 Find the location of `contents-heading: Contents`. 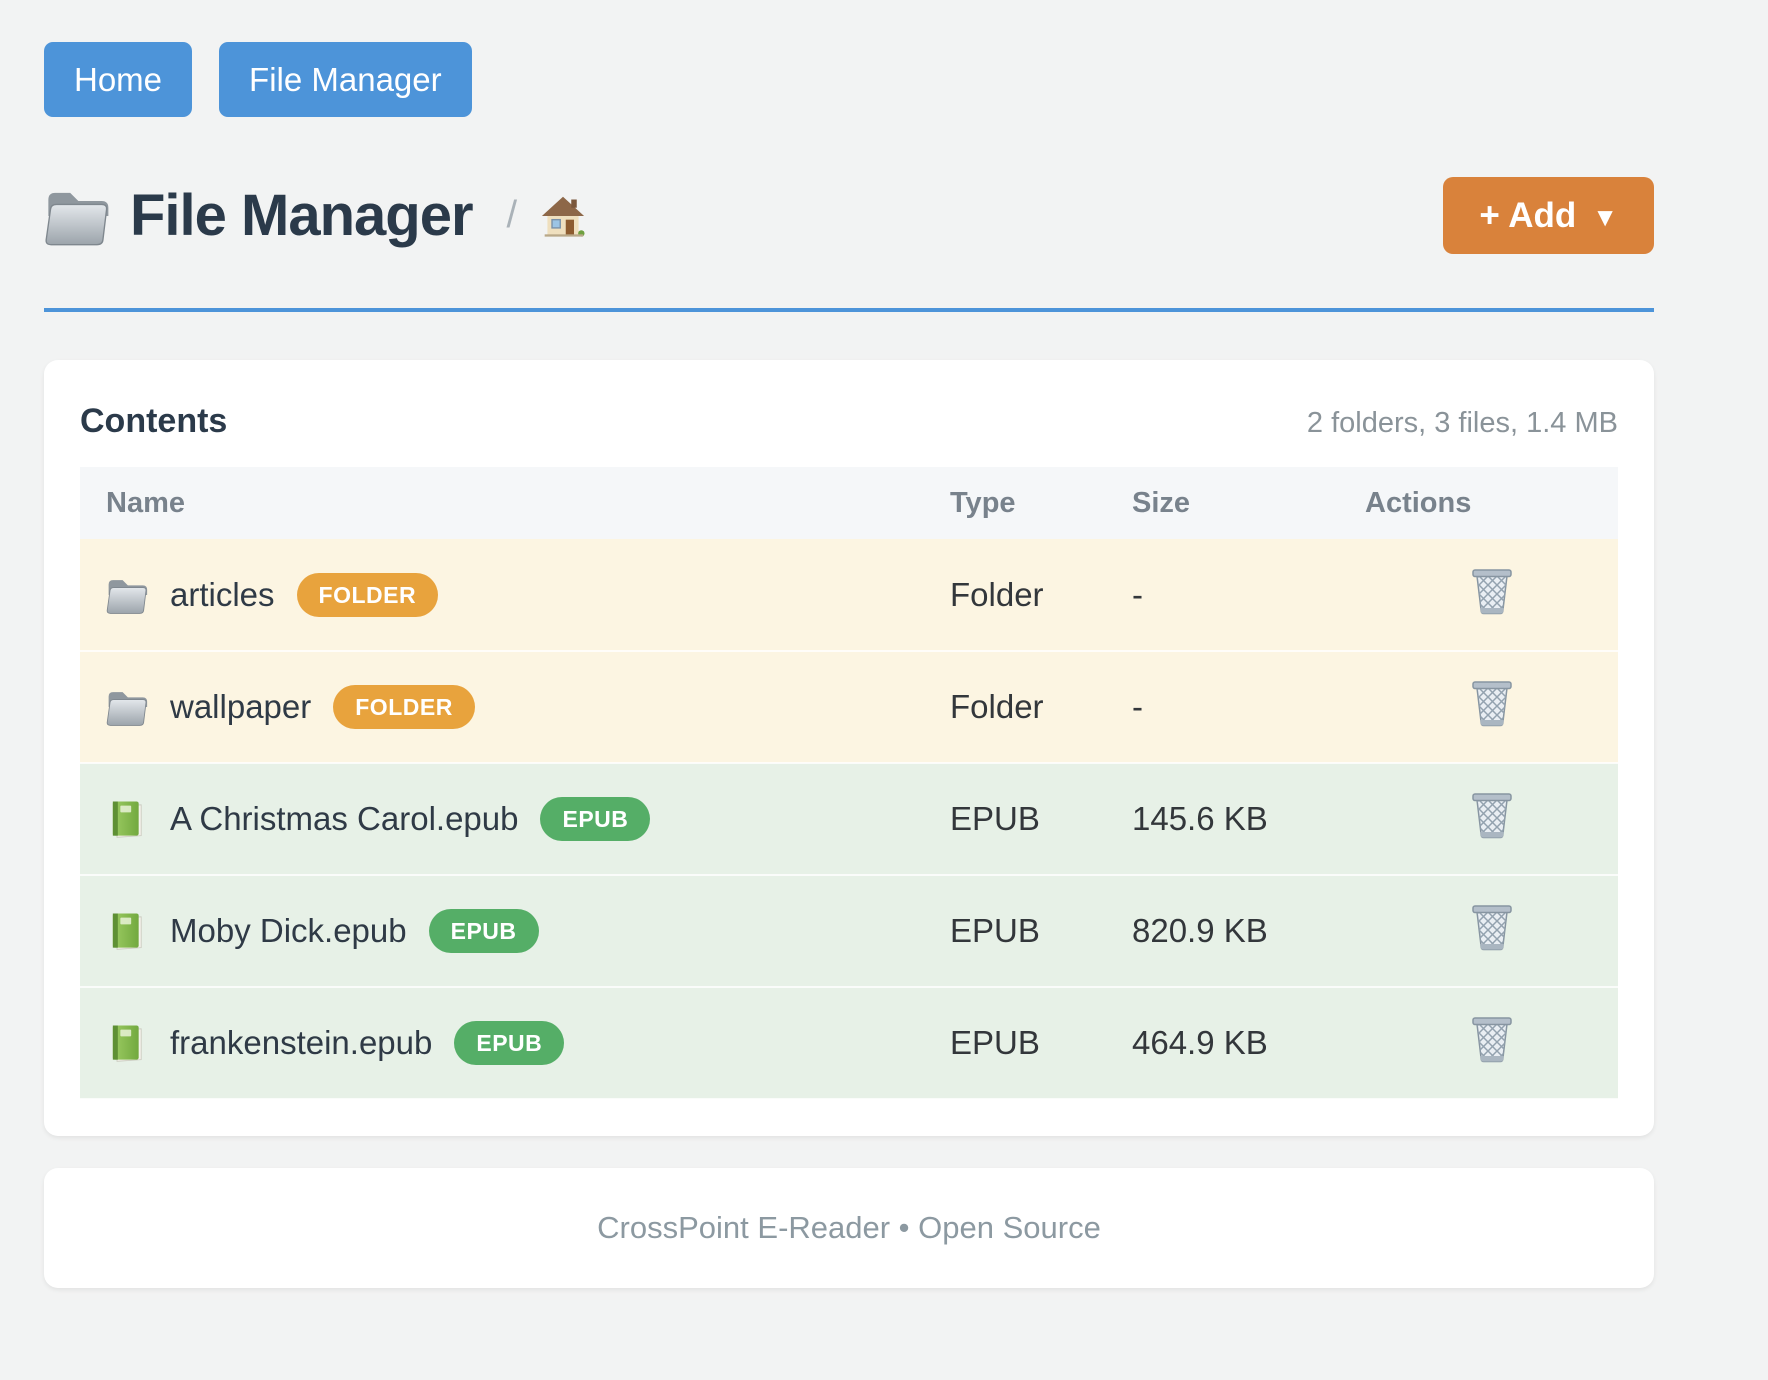

contents-heading: Contents is located at coordinates (154, 421).